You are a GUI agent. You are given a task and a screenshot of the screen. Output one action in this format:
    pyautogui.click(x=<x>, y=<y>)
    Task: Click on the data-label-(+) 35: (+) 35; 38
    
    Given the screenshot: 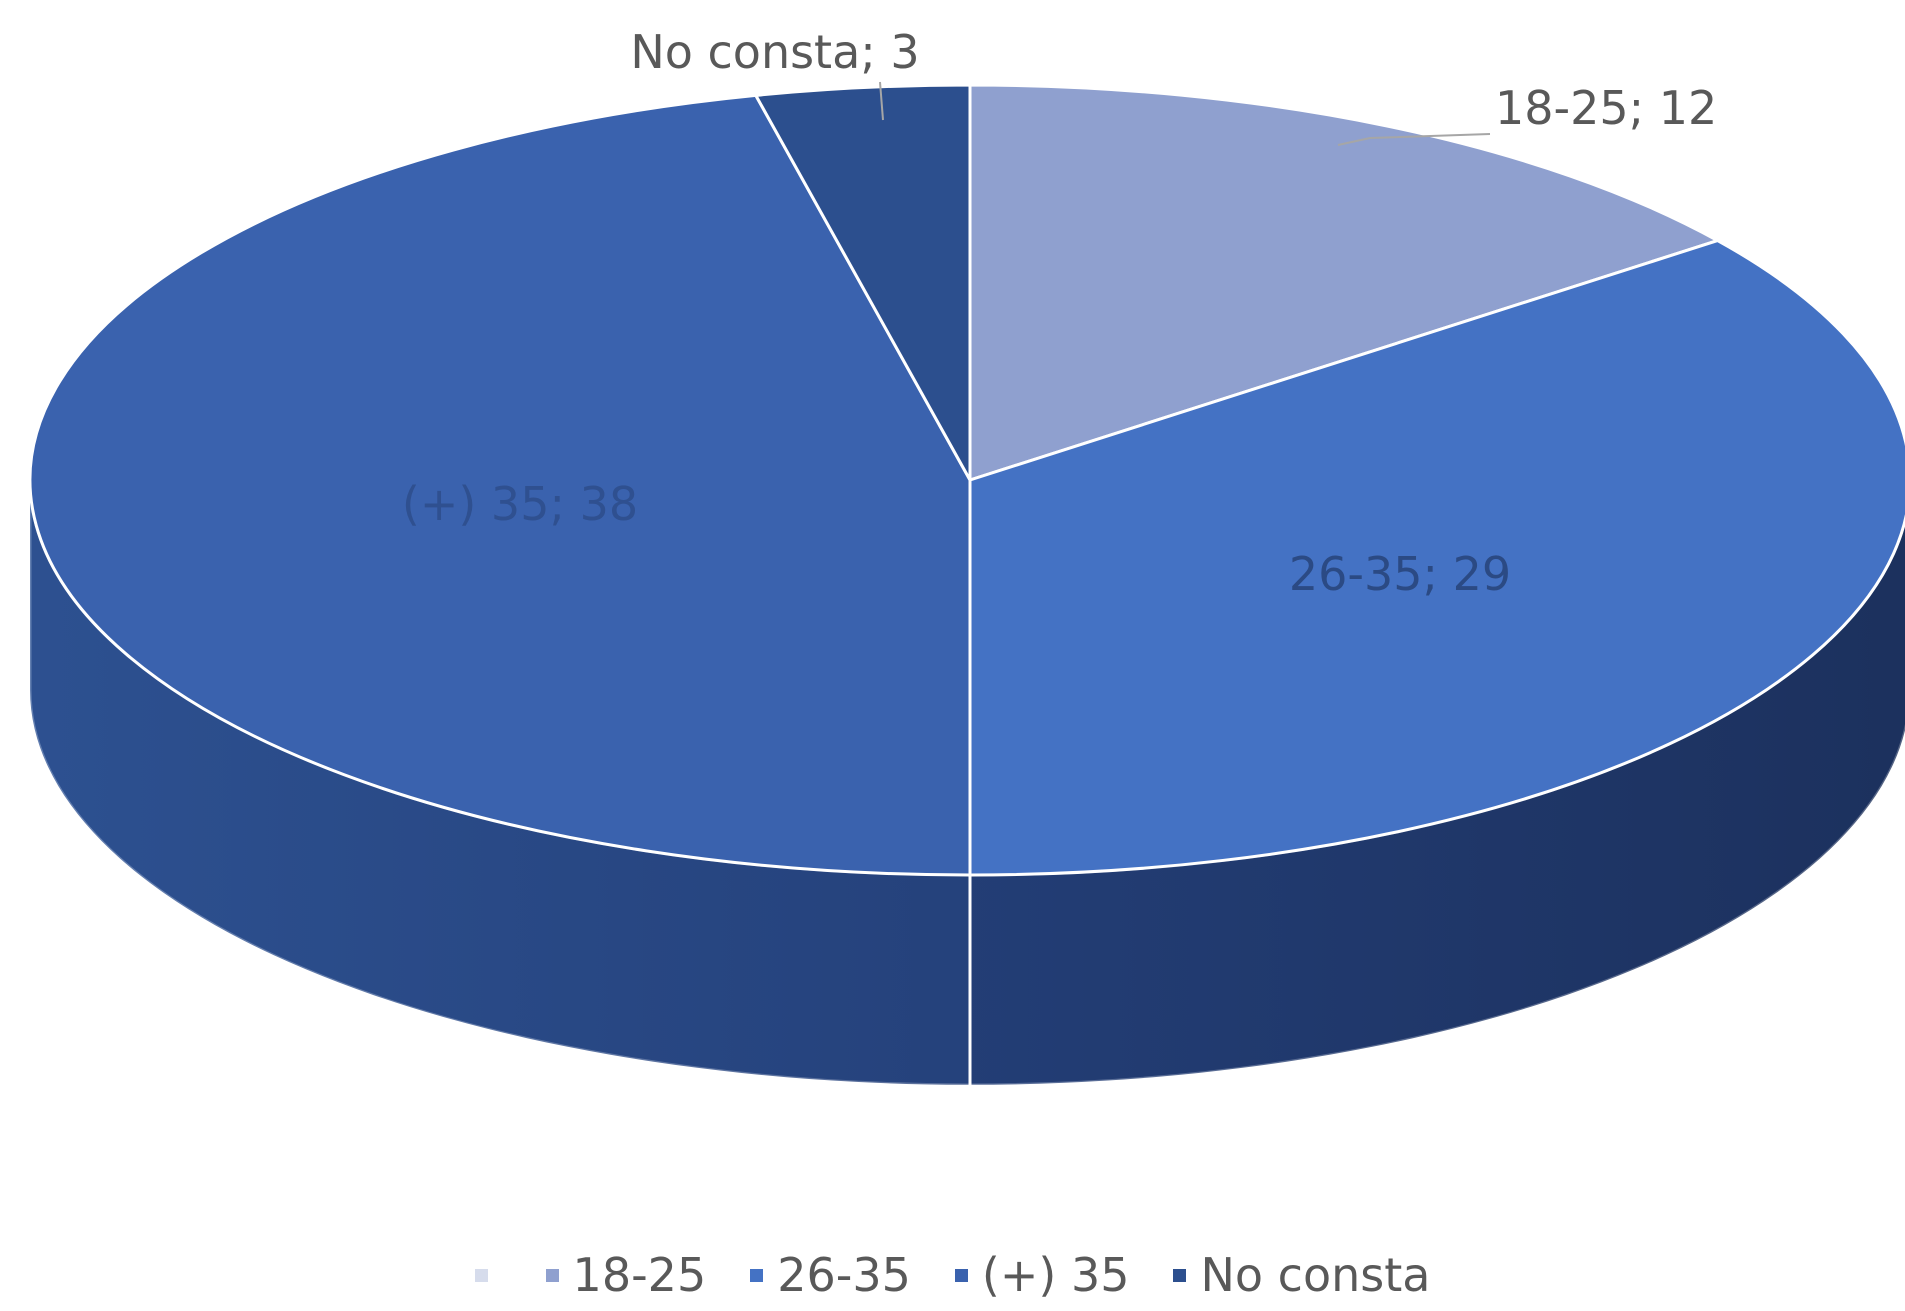 What is the action you would take?
    pyautogui.click(x=520, y=504)
    